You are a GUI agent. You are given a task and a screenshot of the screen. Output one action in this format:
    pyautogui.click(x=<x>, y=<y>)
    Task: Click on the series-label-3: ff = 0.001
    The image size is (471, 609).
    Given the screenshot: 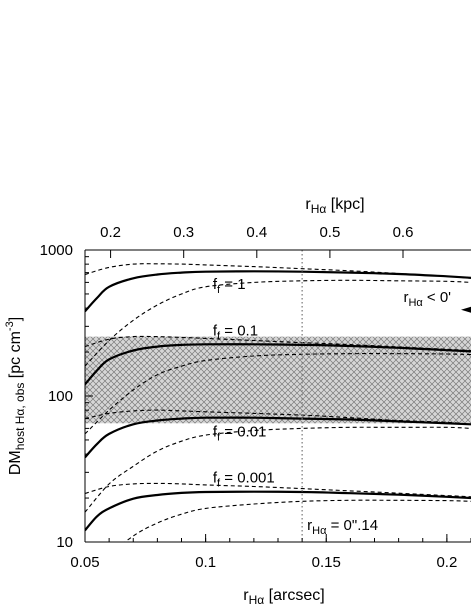 What is the action you would take?
    pyautogui.click(x=244, y=480)
    